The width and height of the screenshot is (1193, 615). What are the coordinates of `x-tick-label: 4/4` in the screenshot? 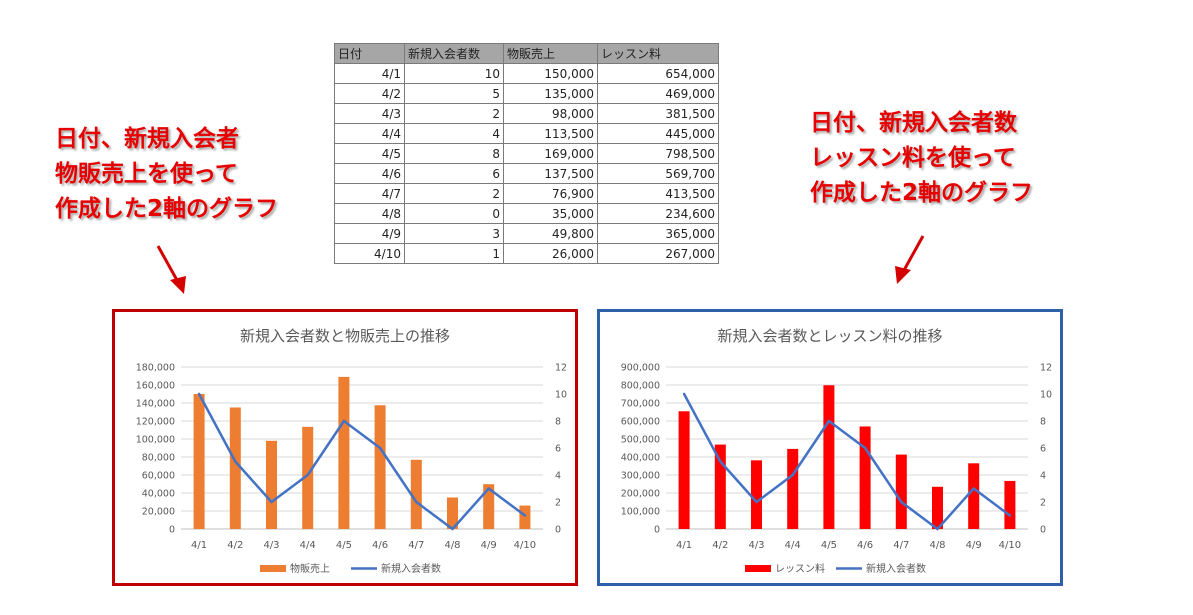 It's located at (308, 545).